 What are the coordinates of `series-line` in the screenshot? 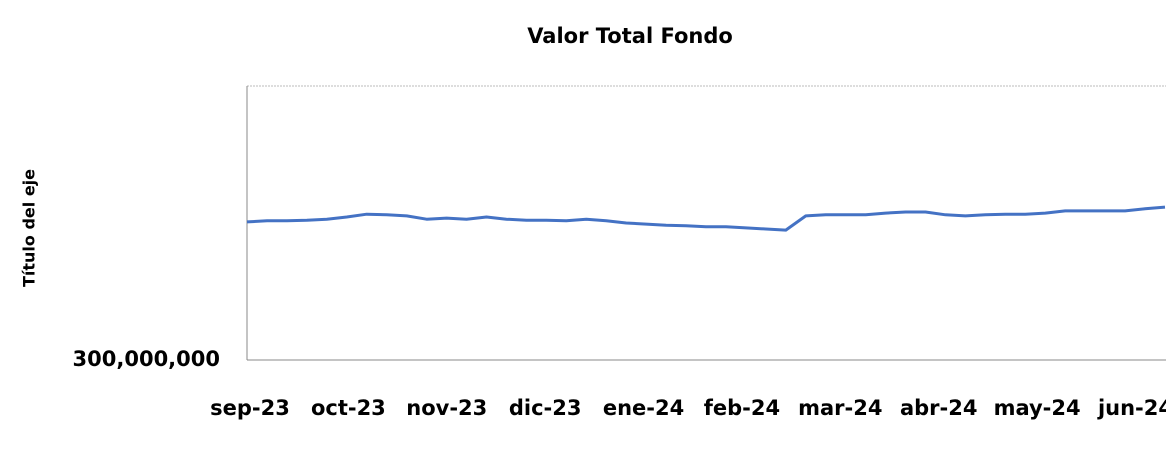 It's located at (706, 218).